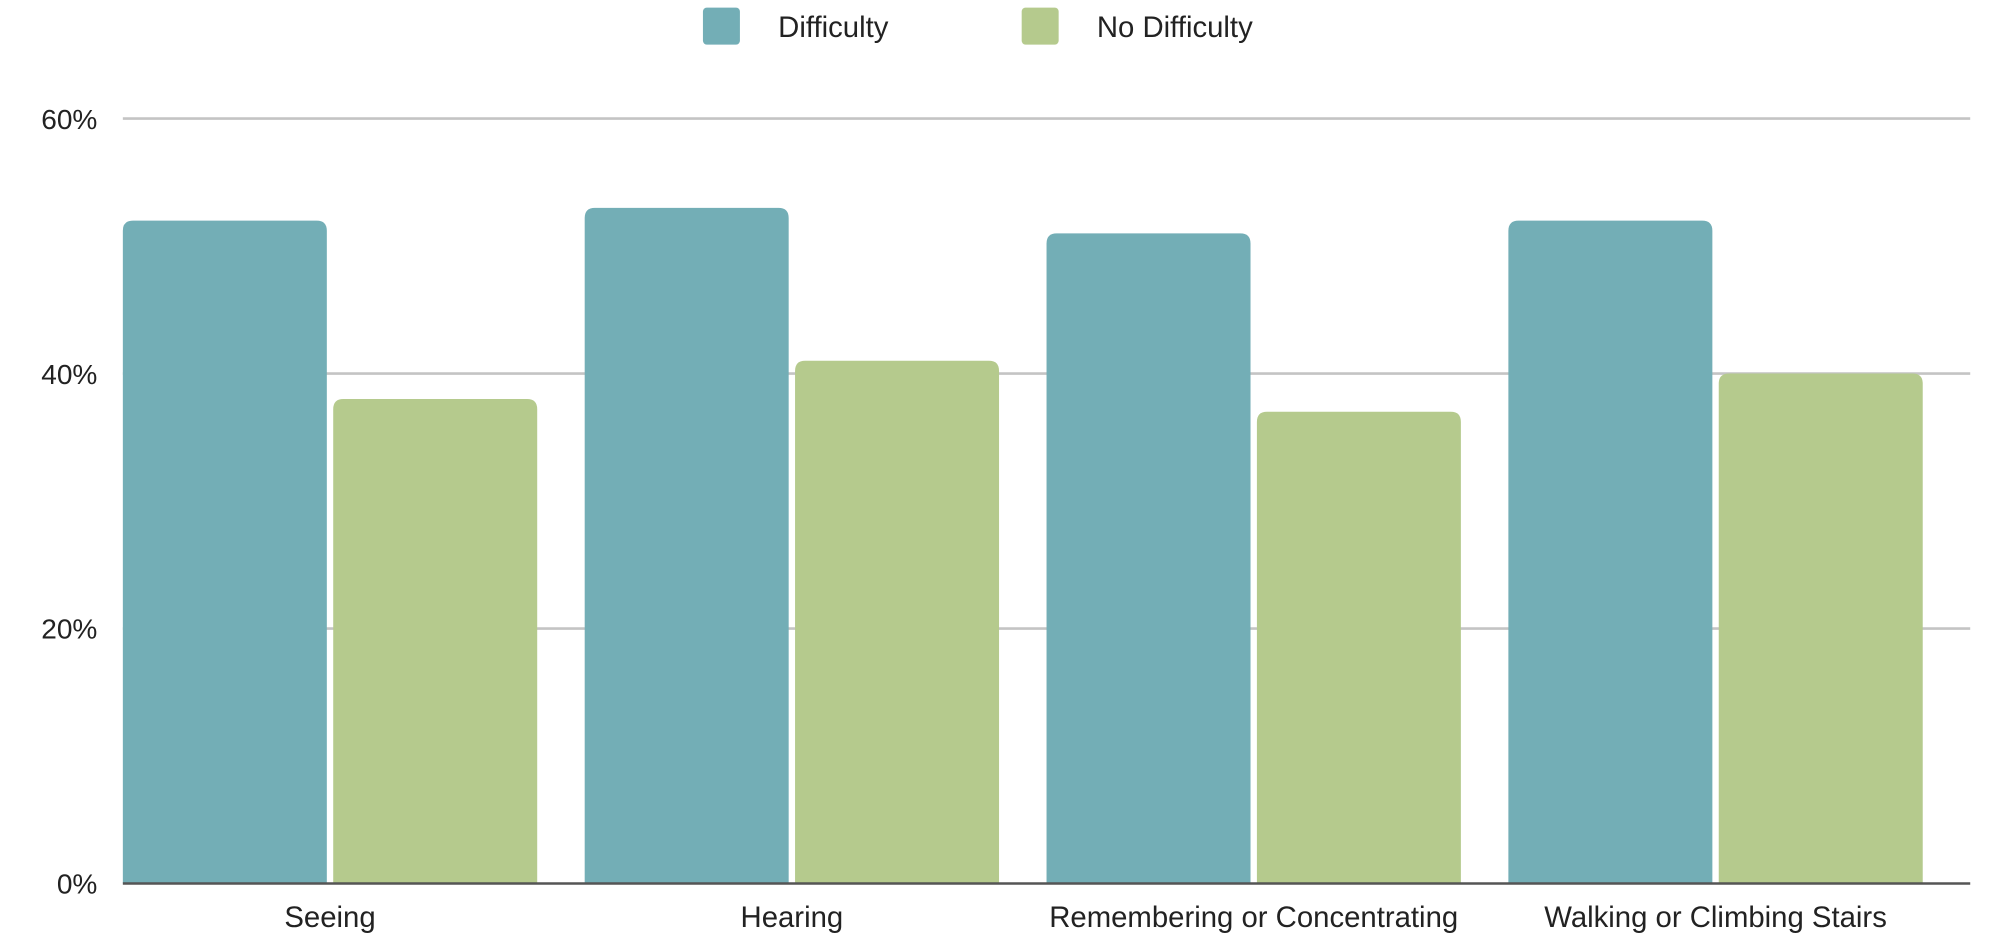 The width and height of the screenshot is (2000, 946). What do you see at coordinates (792, 917) in the screenshot?
I see `x-tick-label: Hearing` at bounding box center [792, 917].